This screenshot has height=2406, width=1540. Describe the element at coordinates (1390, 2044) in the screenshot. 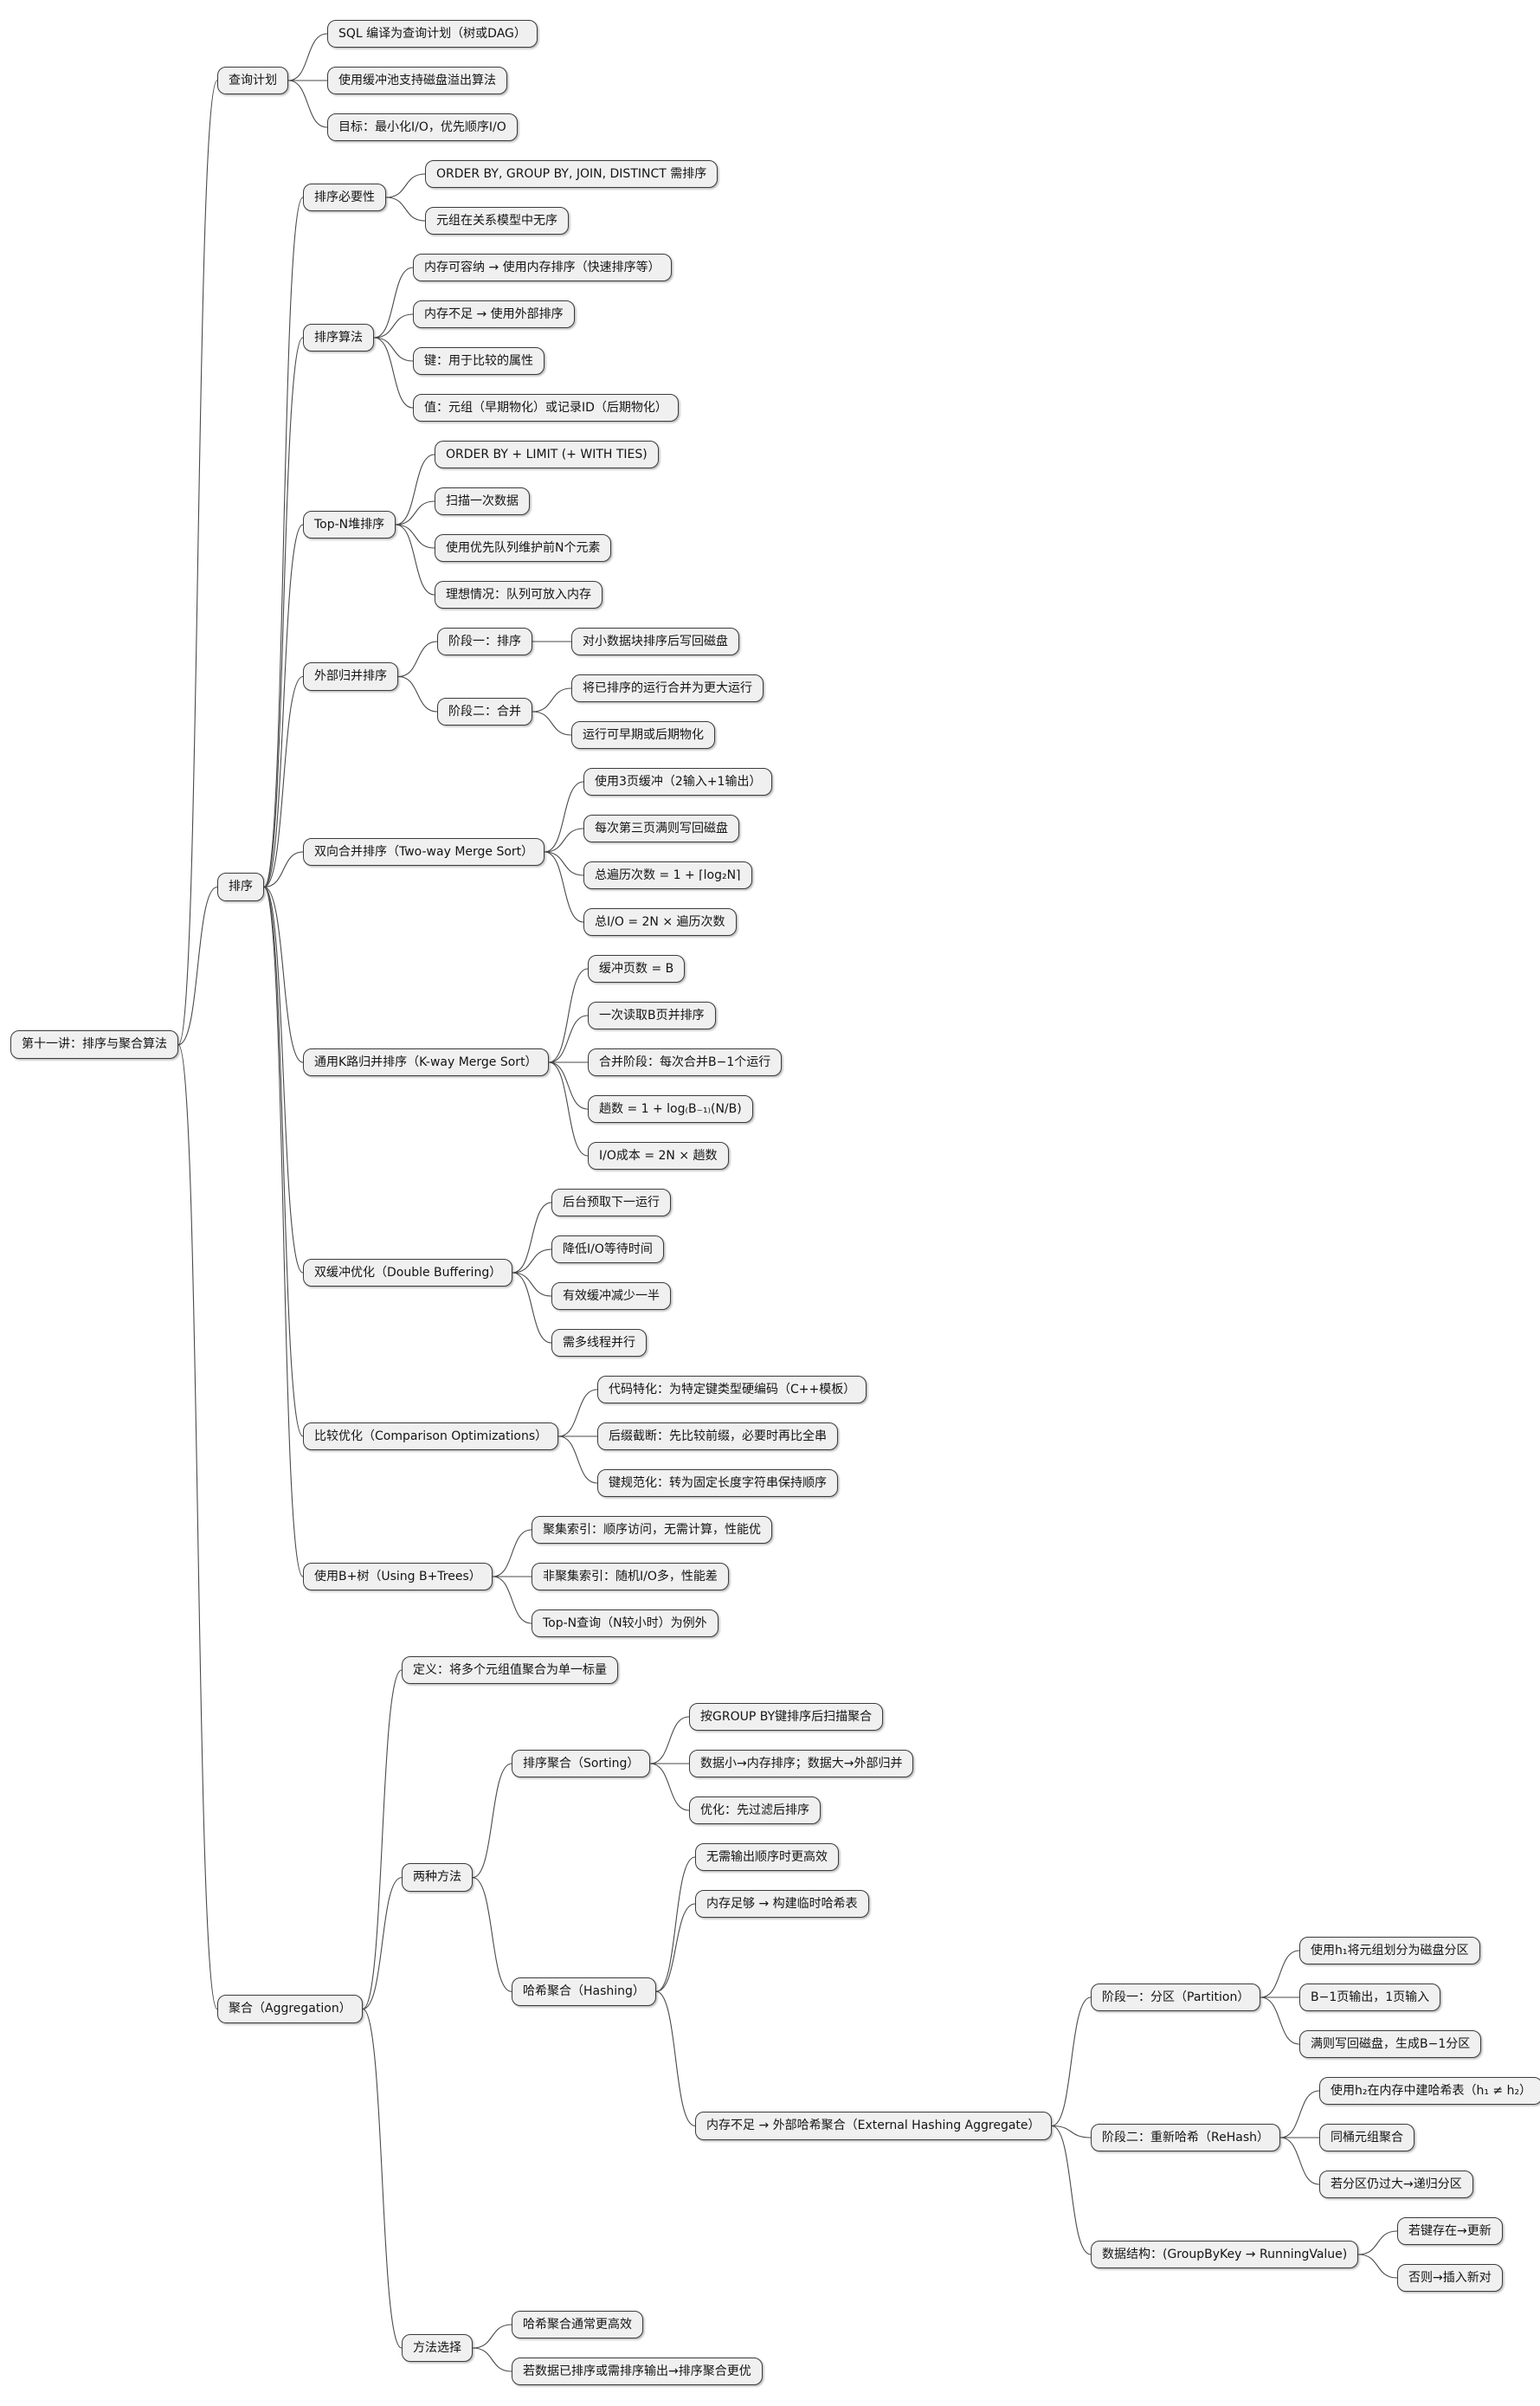

I see `mindmap-node: 满则写回磁盘，生成B−1分区` at that location.